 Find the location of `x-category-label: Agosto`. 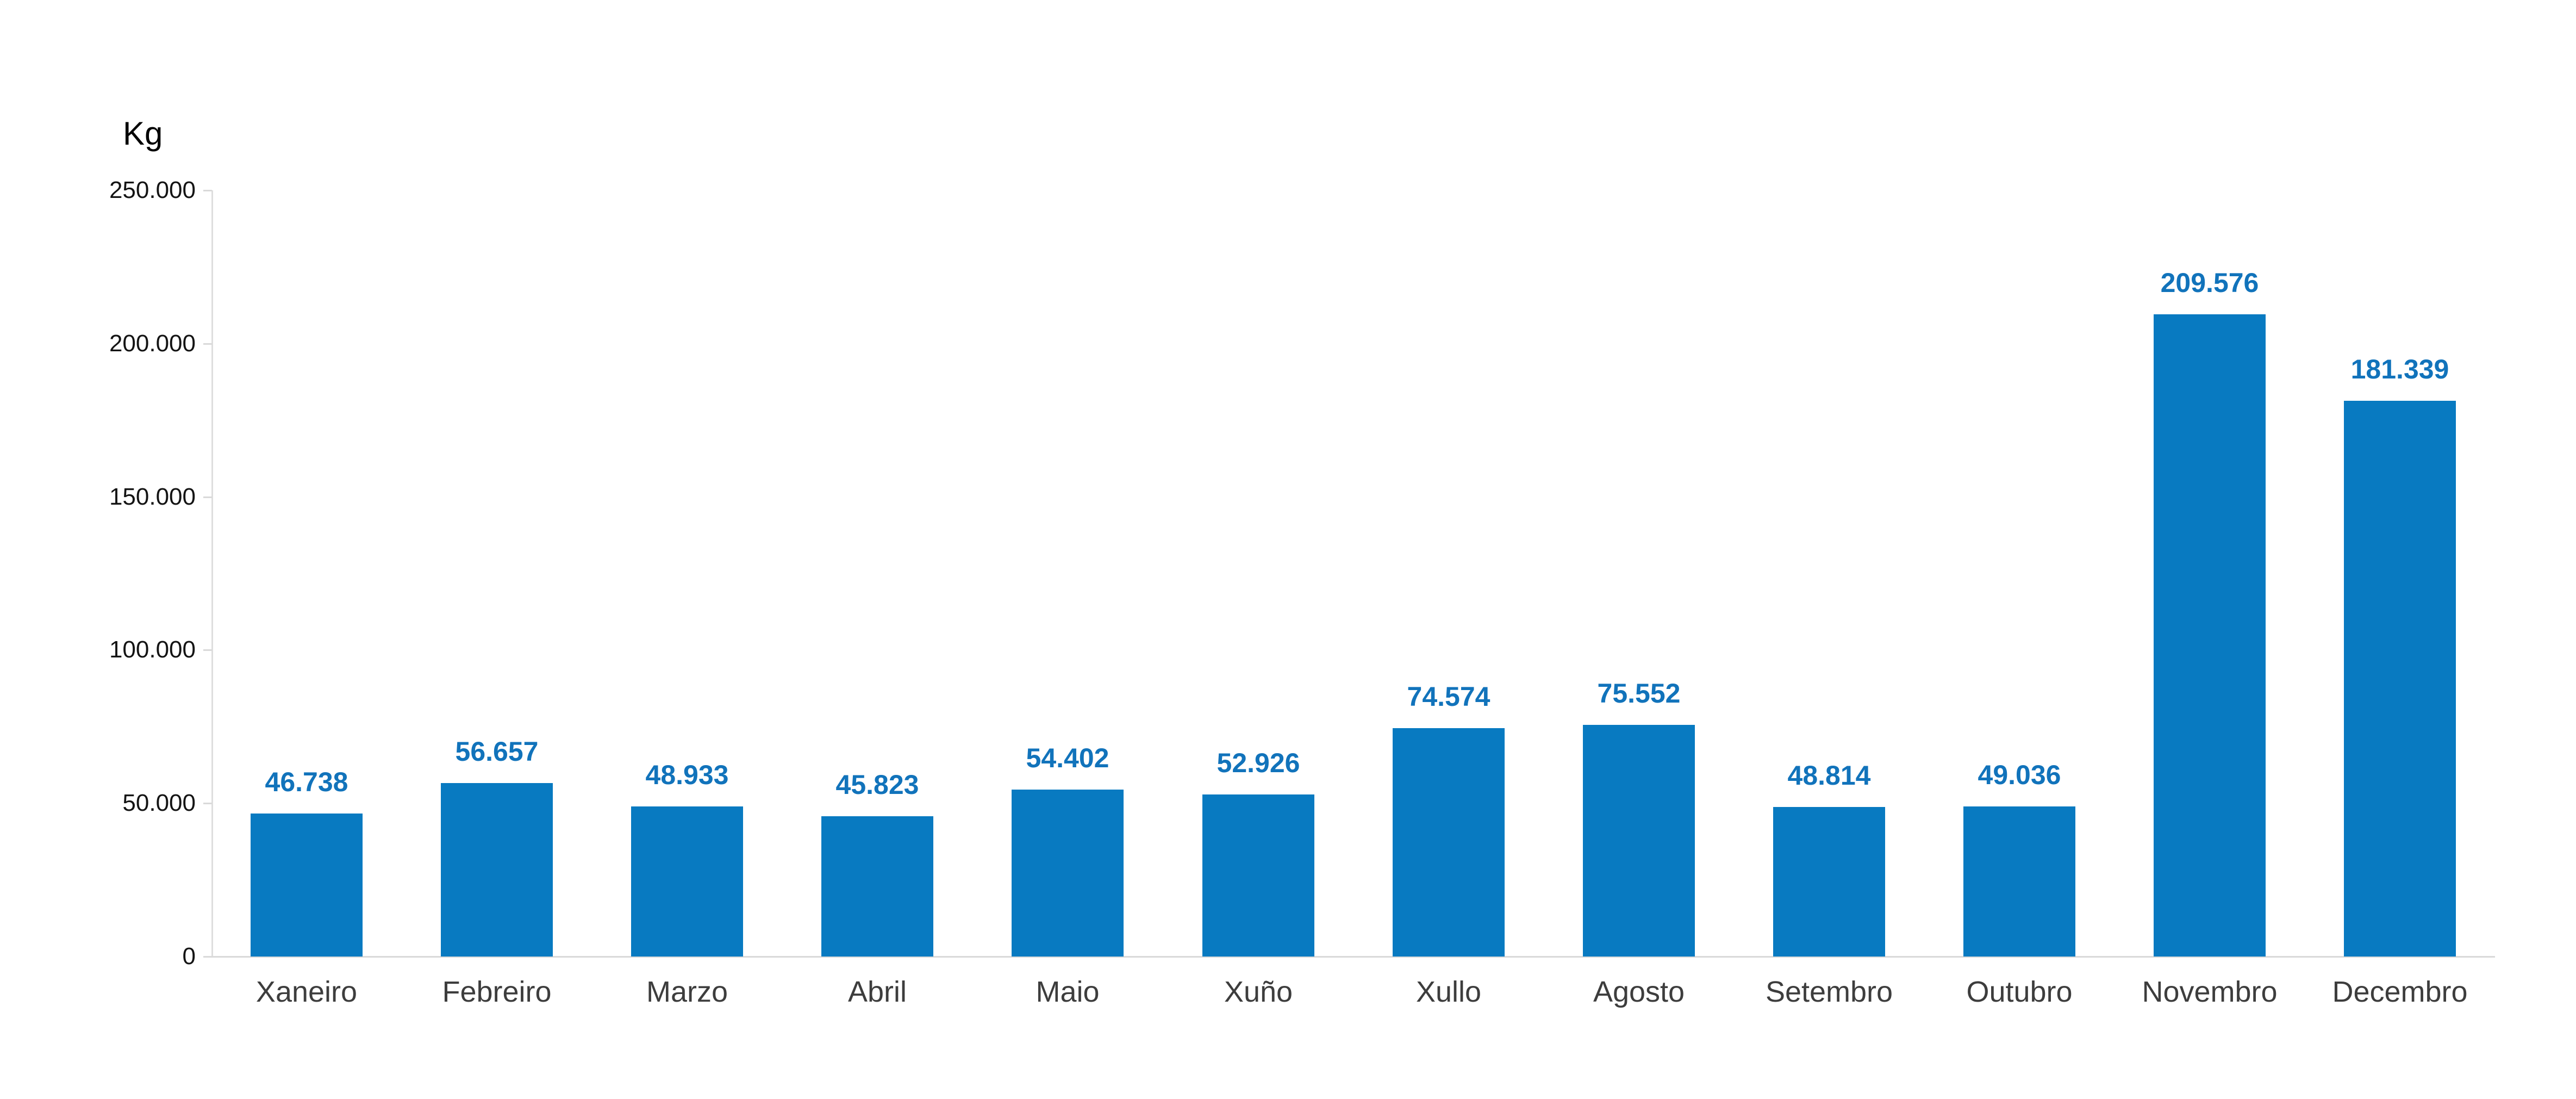

x-category-label: Agosto is located at coordinates (1639, 992).